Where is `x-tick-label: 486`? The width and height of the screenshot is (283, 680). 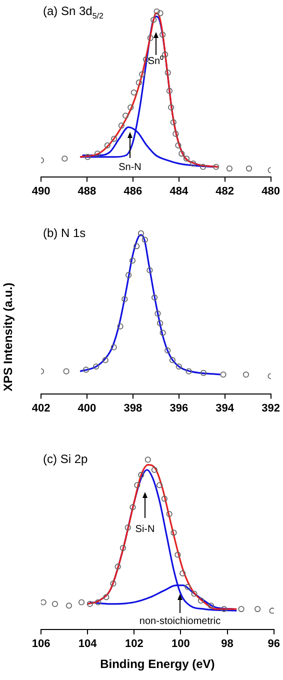
x-tick-label: 486 is located at coordinates (133, 191).